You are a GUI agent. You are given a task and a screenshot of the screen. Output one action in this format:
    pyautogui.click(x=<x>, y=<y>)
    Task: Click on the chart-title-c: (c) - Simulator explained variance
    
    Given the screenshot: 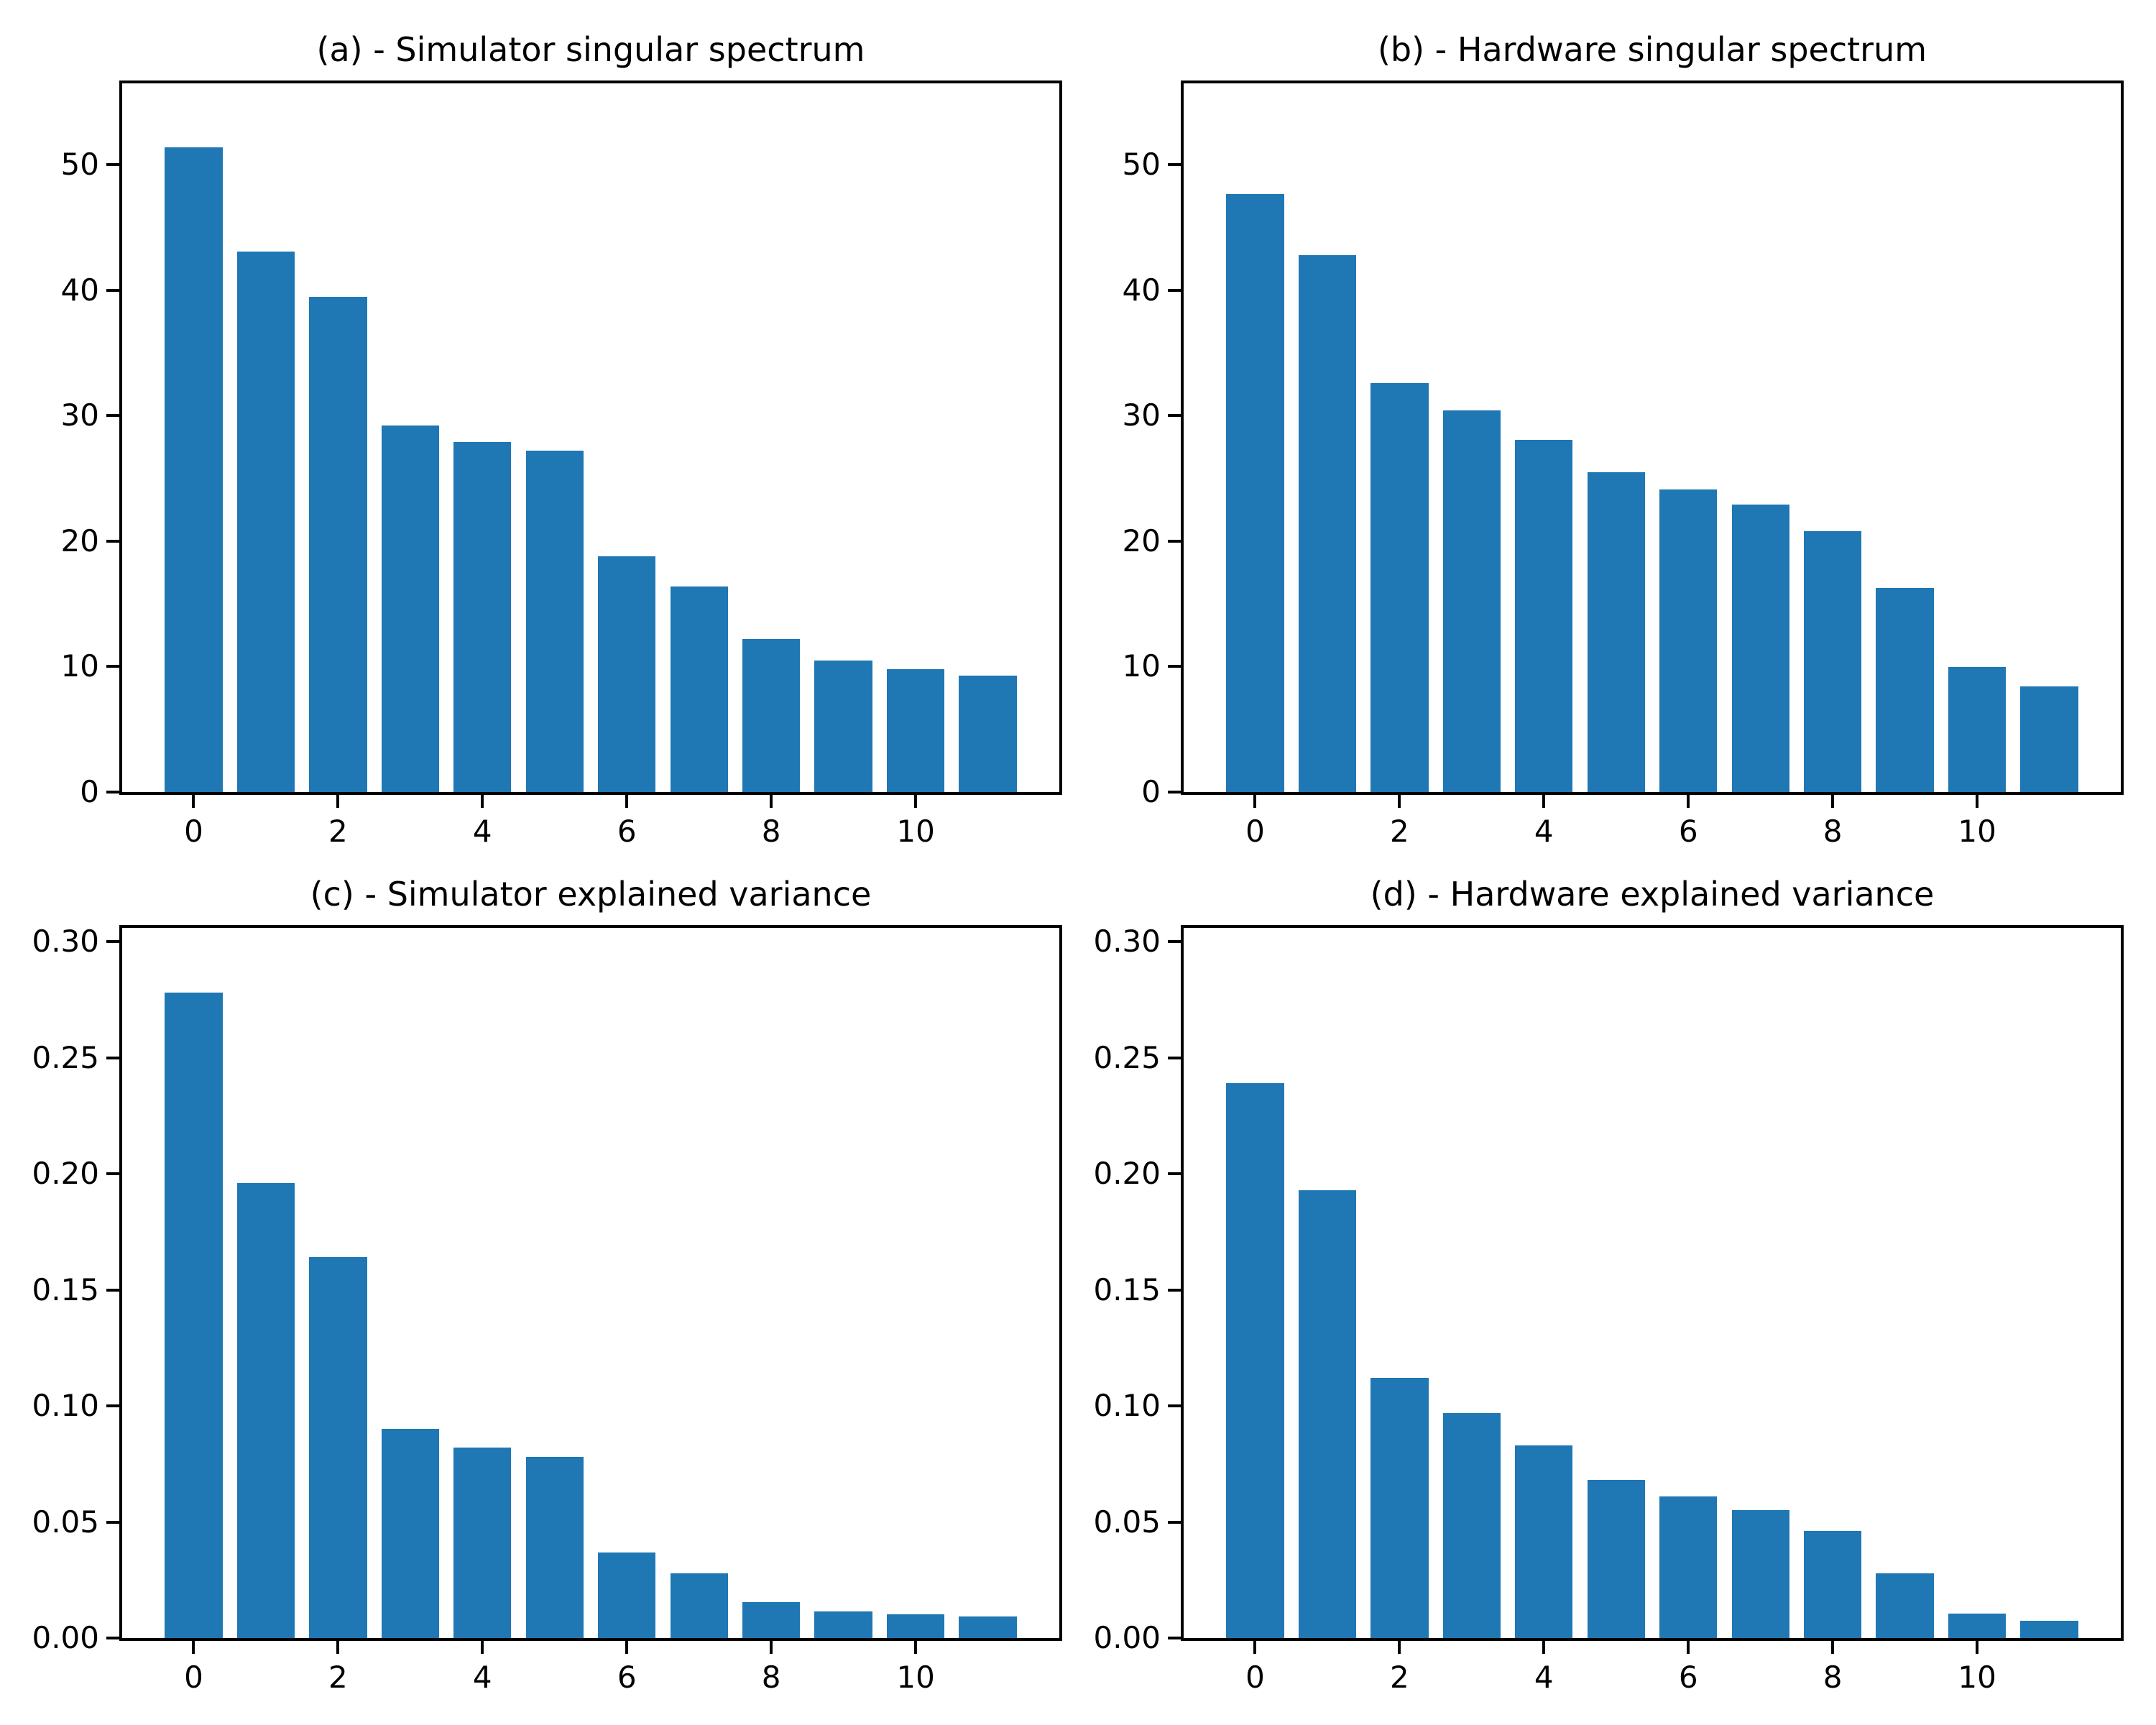 What is the action you would take?
    pyautogui.click(x=591, y=894)
    